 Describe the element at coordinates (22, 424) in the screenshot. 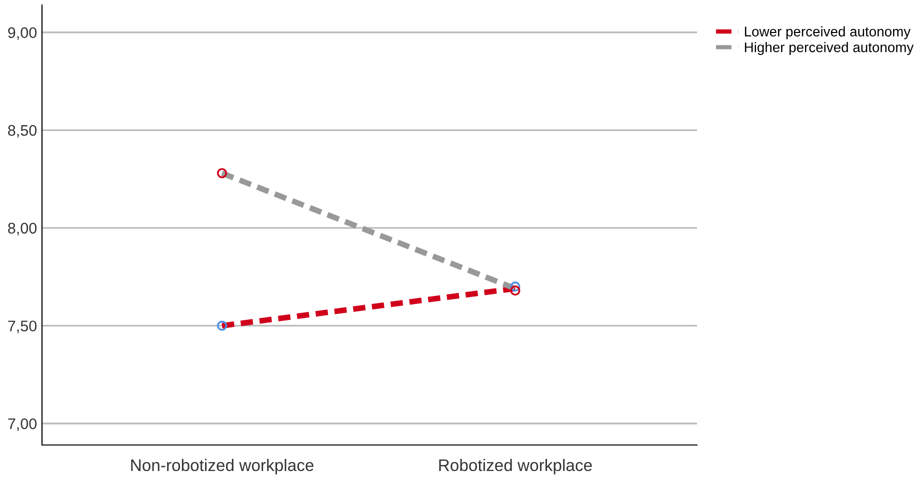

I see `y-tick-label: 7,00` at that location.